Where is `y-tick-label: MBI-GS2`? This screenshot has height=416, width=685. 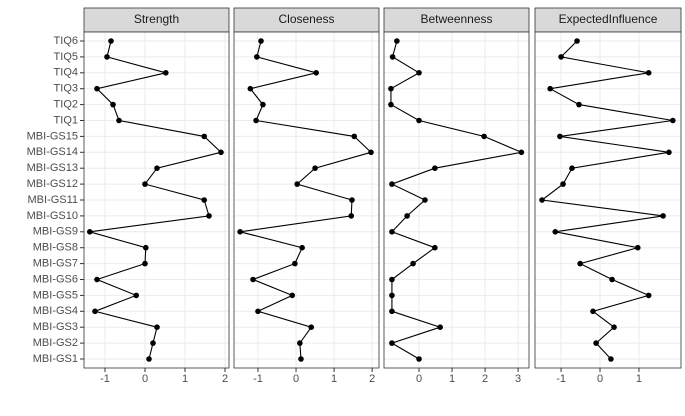 y-tick-label: MBI-GS2 is located at coordinates (55, 343).